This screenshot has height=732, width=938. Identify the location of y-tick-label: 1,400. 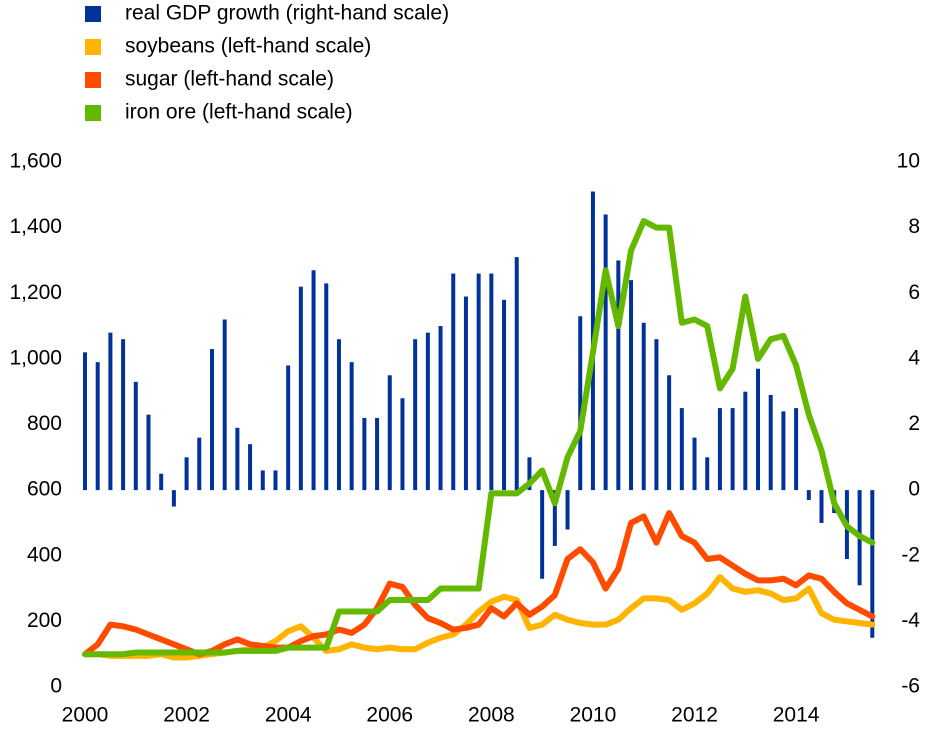
(35, 226).